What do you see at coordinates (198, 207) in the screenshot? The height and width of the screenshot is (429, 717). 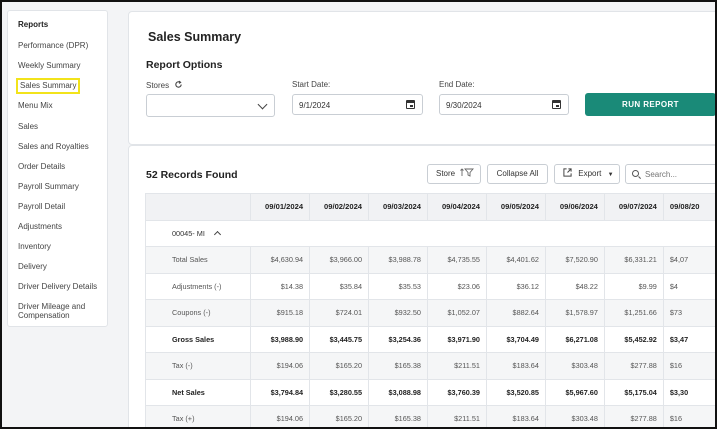 I see `header-label-cell` at bounding box center [198, 207].